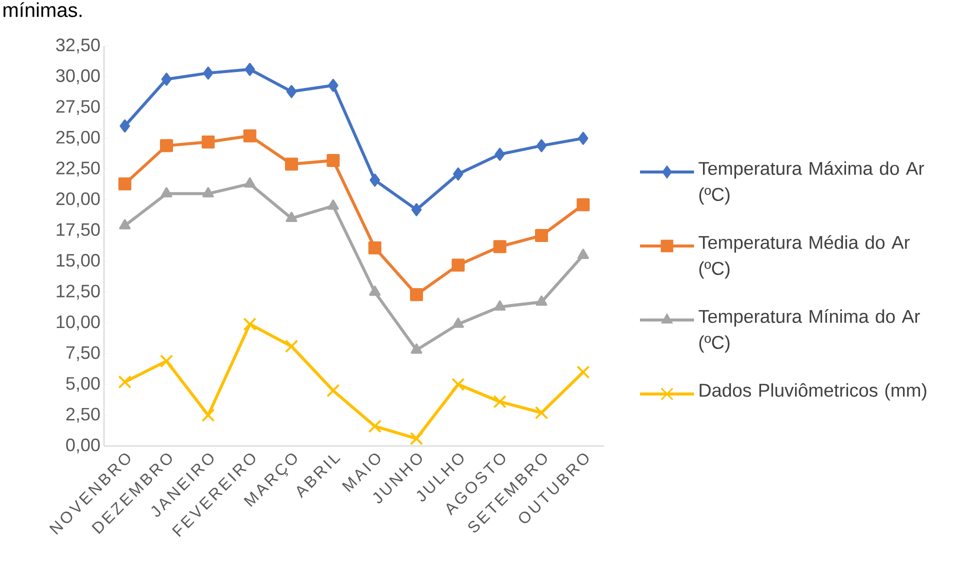 The height and width of the screenshot is (580, 958). What do you see at coordinates (804, 257) in the screenshot?
I see `legend-label: Temperatura Média do Ar (ºC)` at bounding box center [804, 257].